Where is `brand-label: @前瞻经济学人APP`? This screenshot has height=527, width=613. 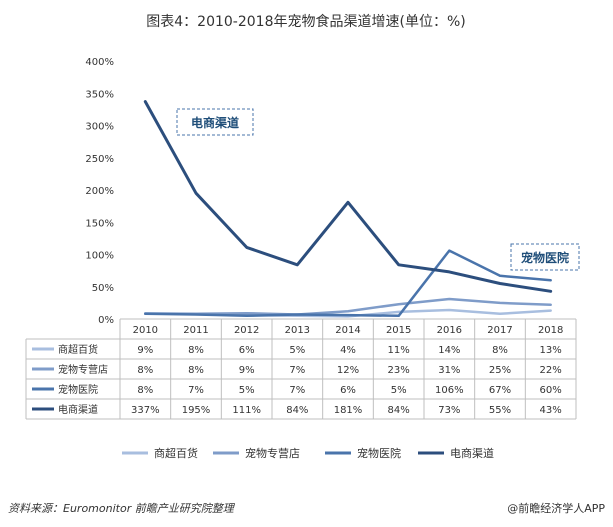 brand-label: @前瞻经济学人APP is located at coordinates (556, 508).